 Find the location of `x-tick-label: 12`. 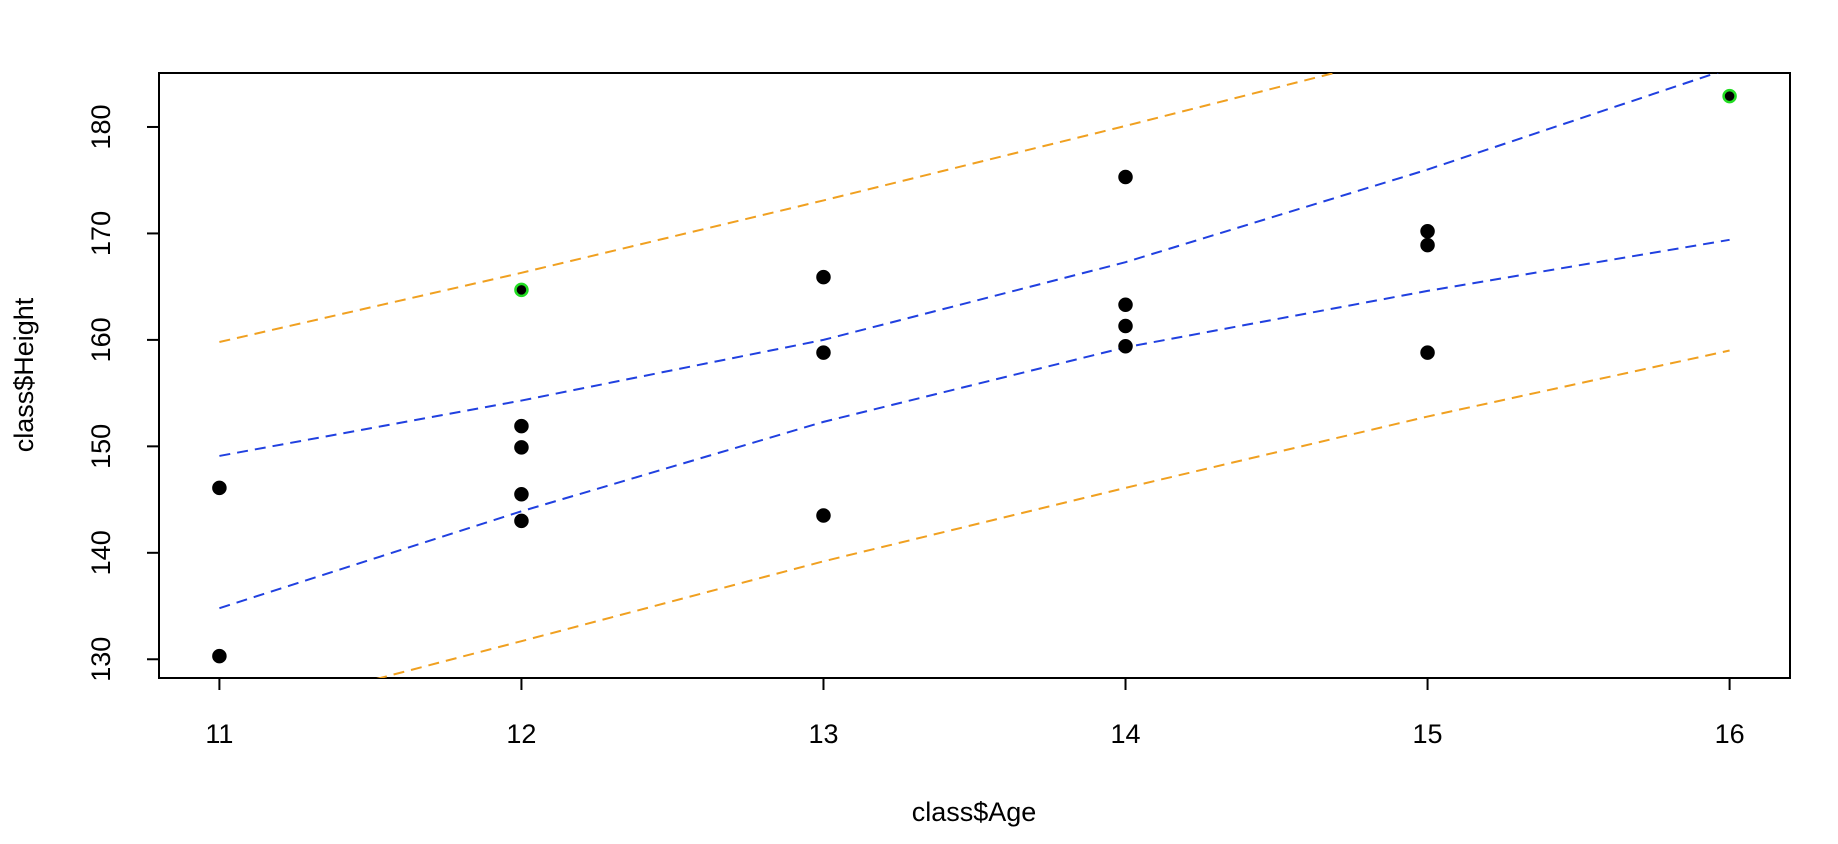

x-tick-label: 12 is located at coordinates (521, 734).